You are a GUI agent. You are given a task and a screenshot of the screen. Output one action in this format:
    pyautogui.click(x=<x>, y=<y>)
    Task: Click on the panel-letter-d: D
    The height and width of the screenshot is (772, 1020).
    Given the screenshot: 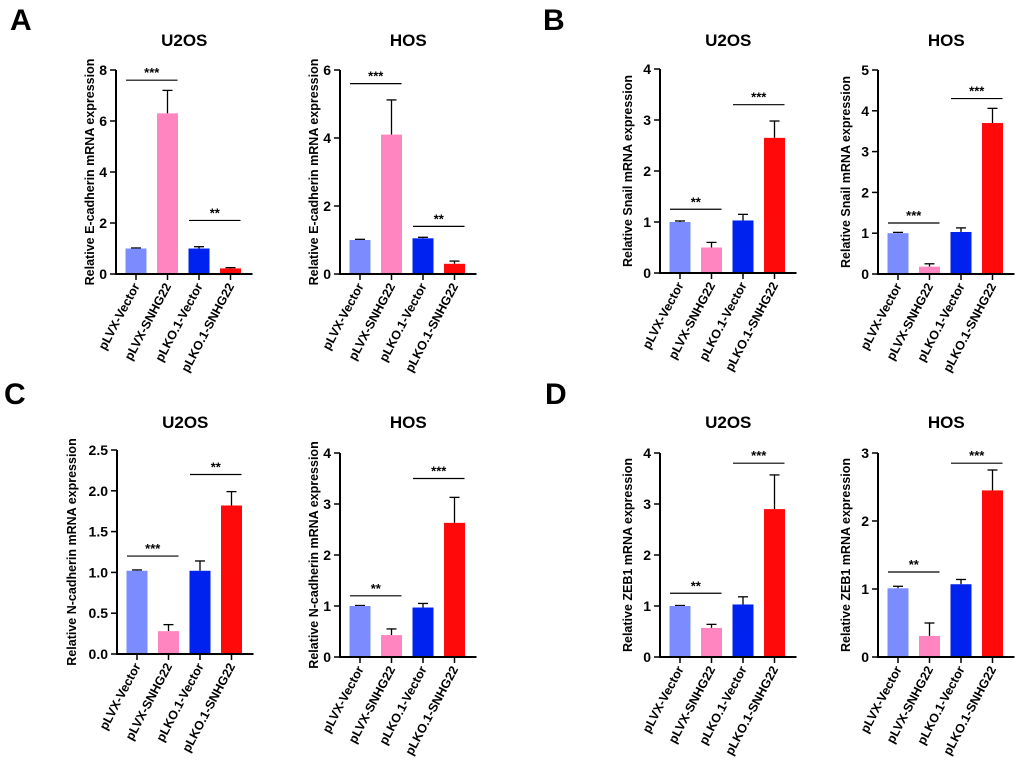 What is the action you would take?
    pyautogui.click(x=556, y=394)
    